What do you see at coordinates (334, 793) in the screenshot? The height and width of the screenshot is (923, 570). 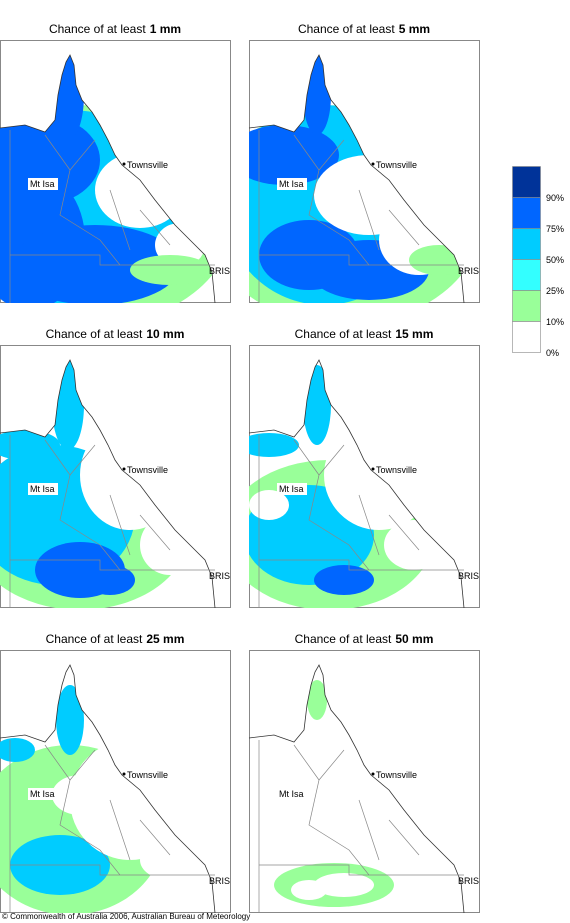 I see `rain-areas` at bounding box center [334, 793].